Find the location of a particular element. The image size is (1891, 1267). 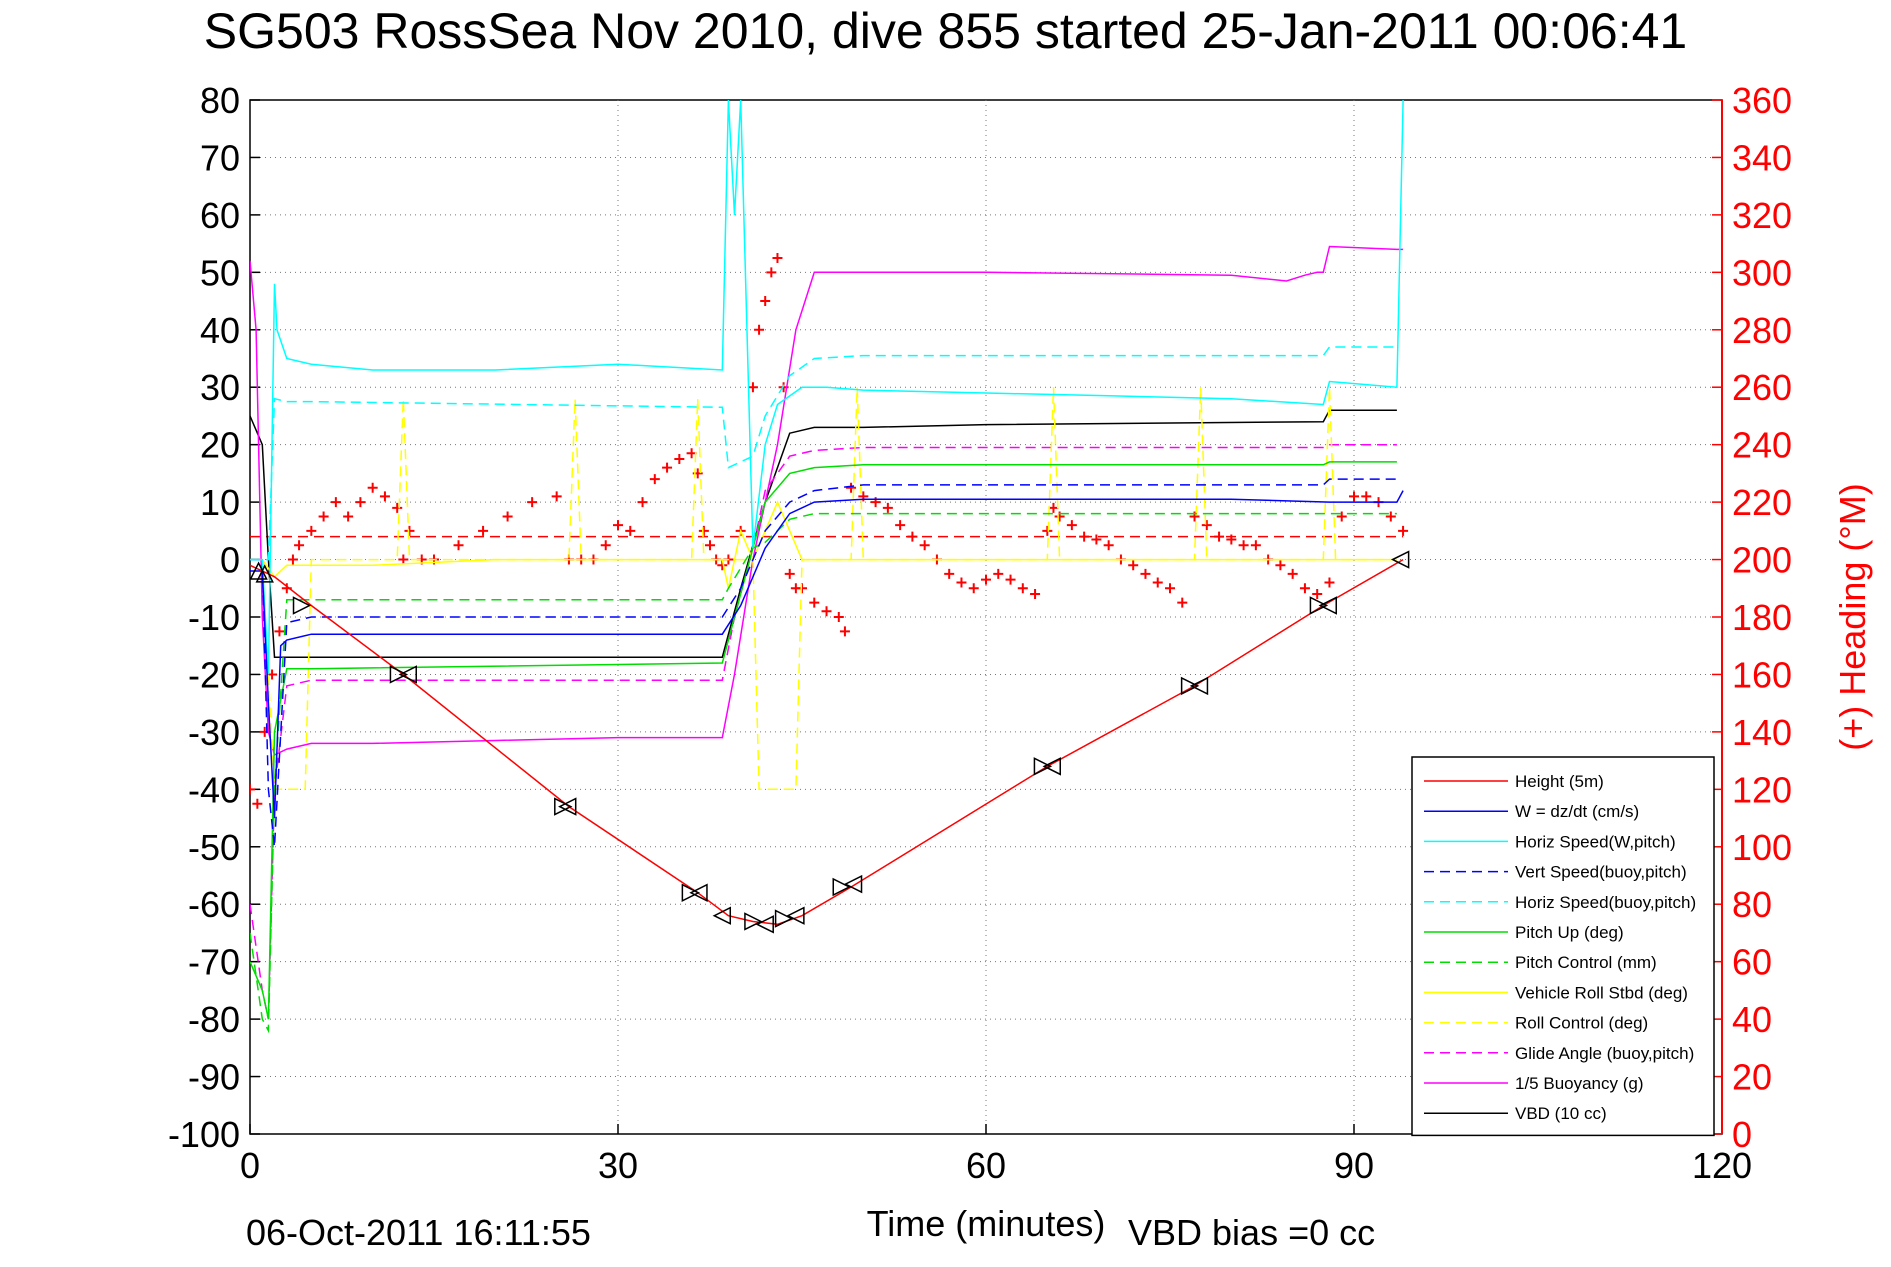

y2-tick-label: 60 is located at coordinates (1752, 962).